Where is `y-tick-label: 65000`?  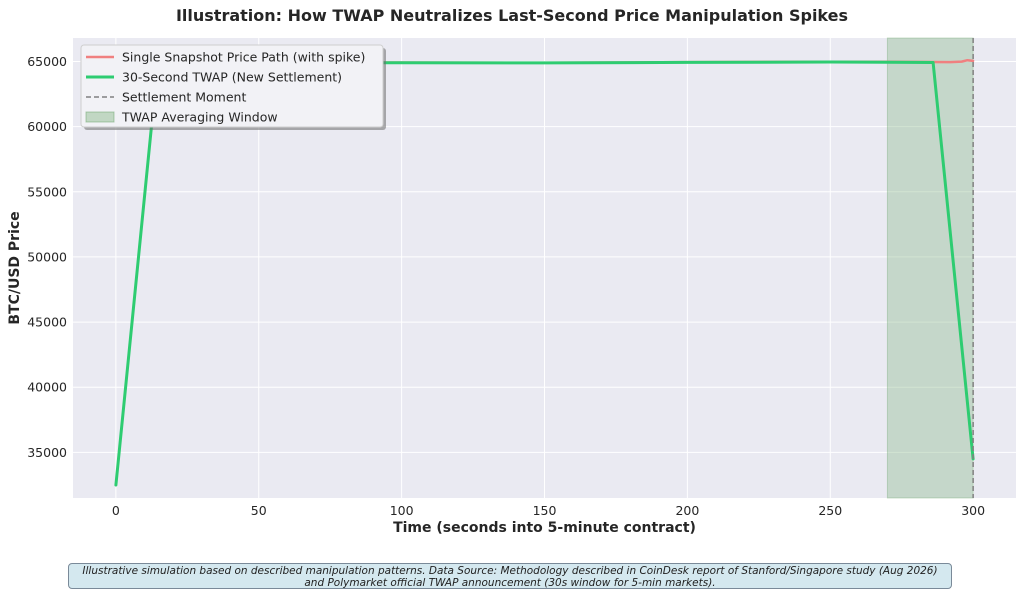
y-tick-label: 65000 is located at coordinates (47, 61).